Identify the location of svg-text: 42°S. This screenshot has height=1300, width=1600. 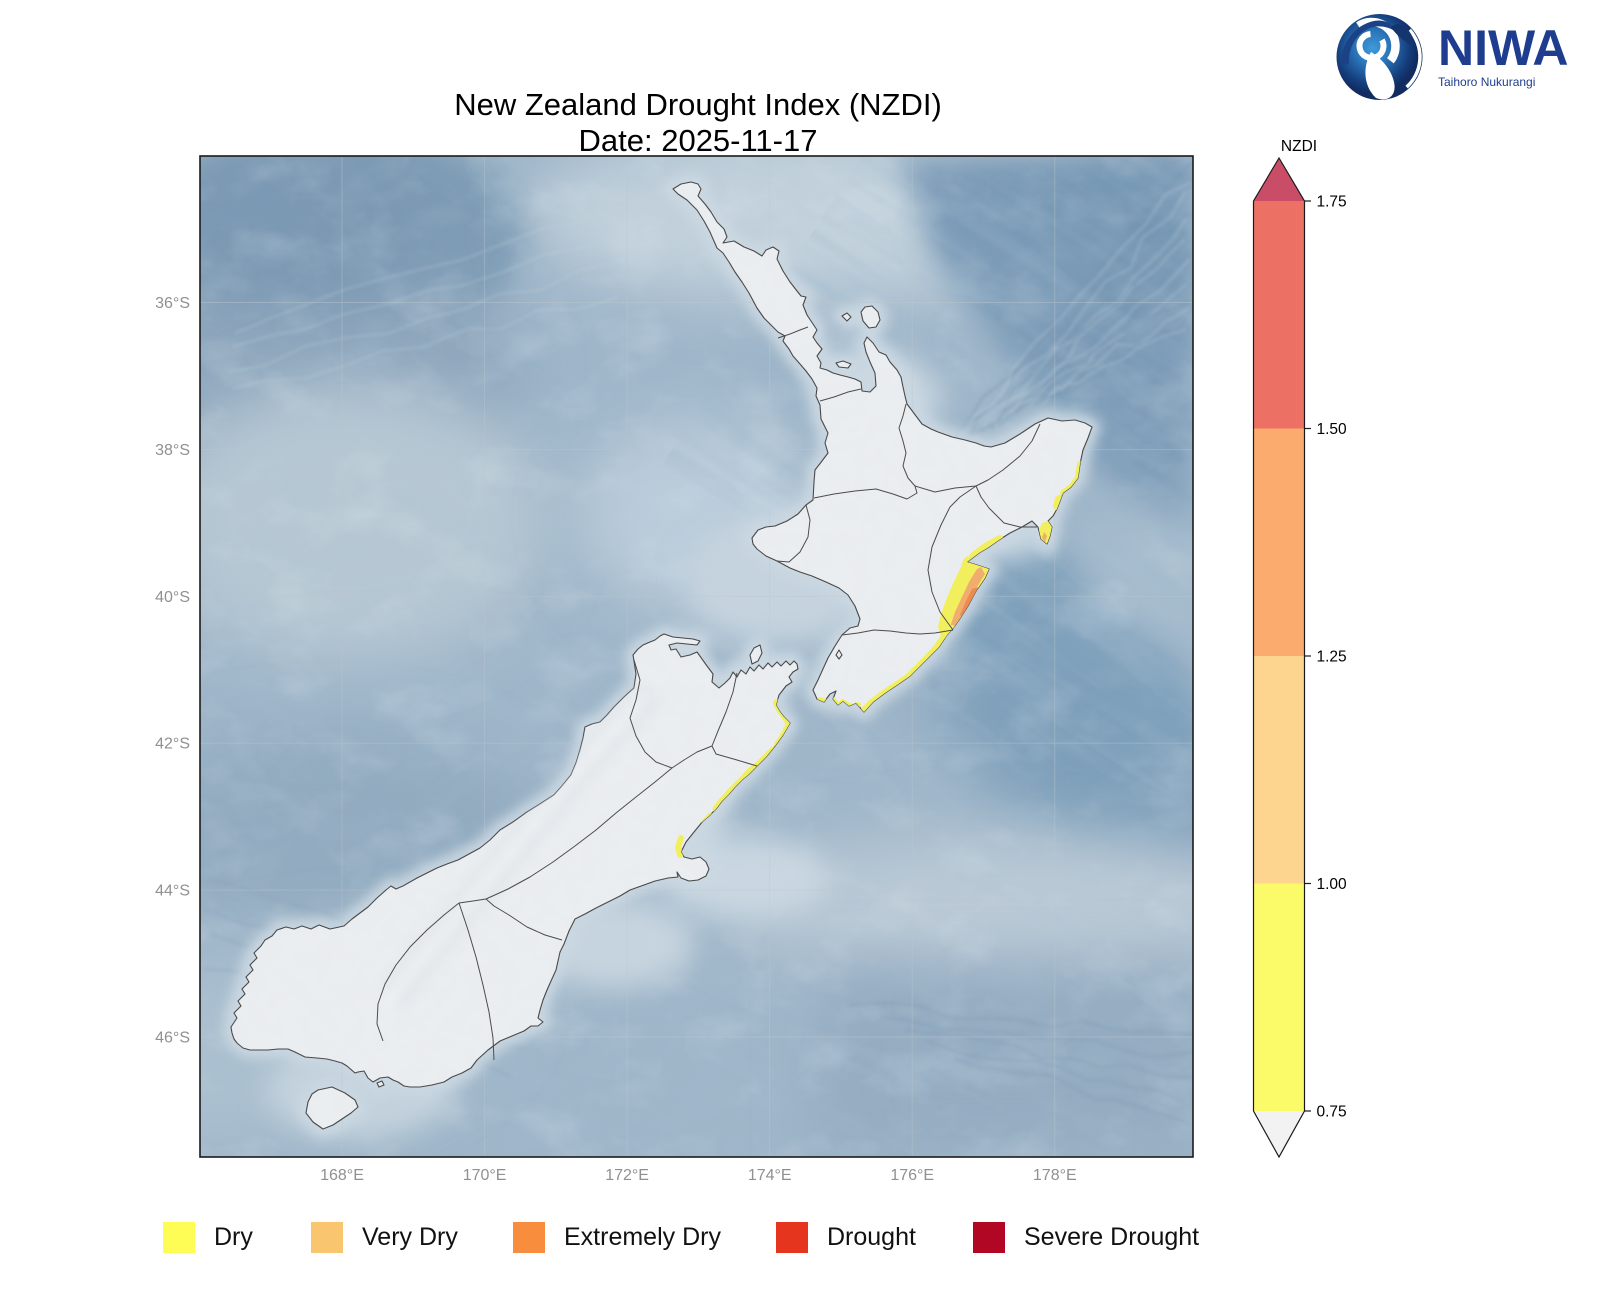
(172, 744).